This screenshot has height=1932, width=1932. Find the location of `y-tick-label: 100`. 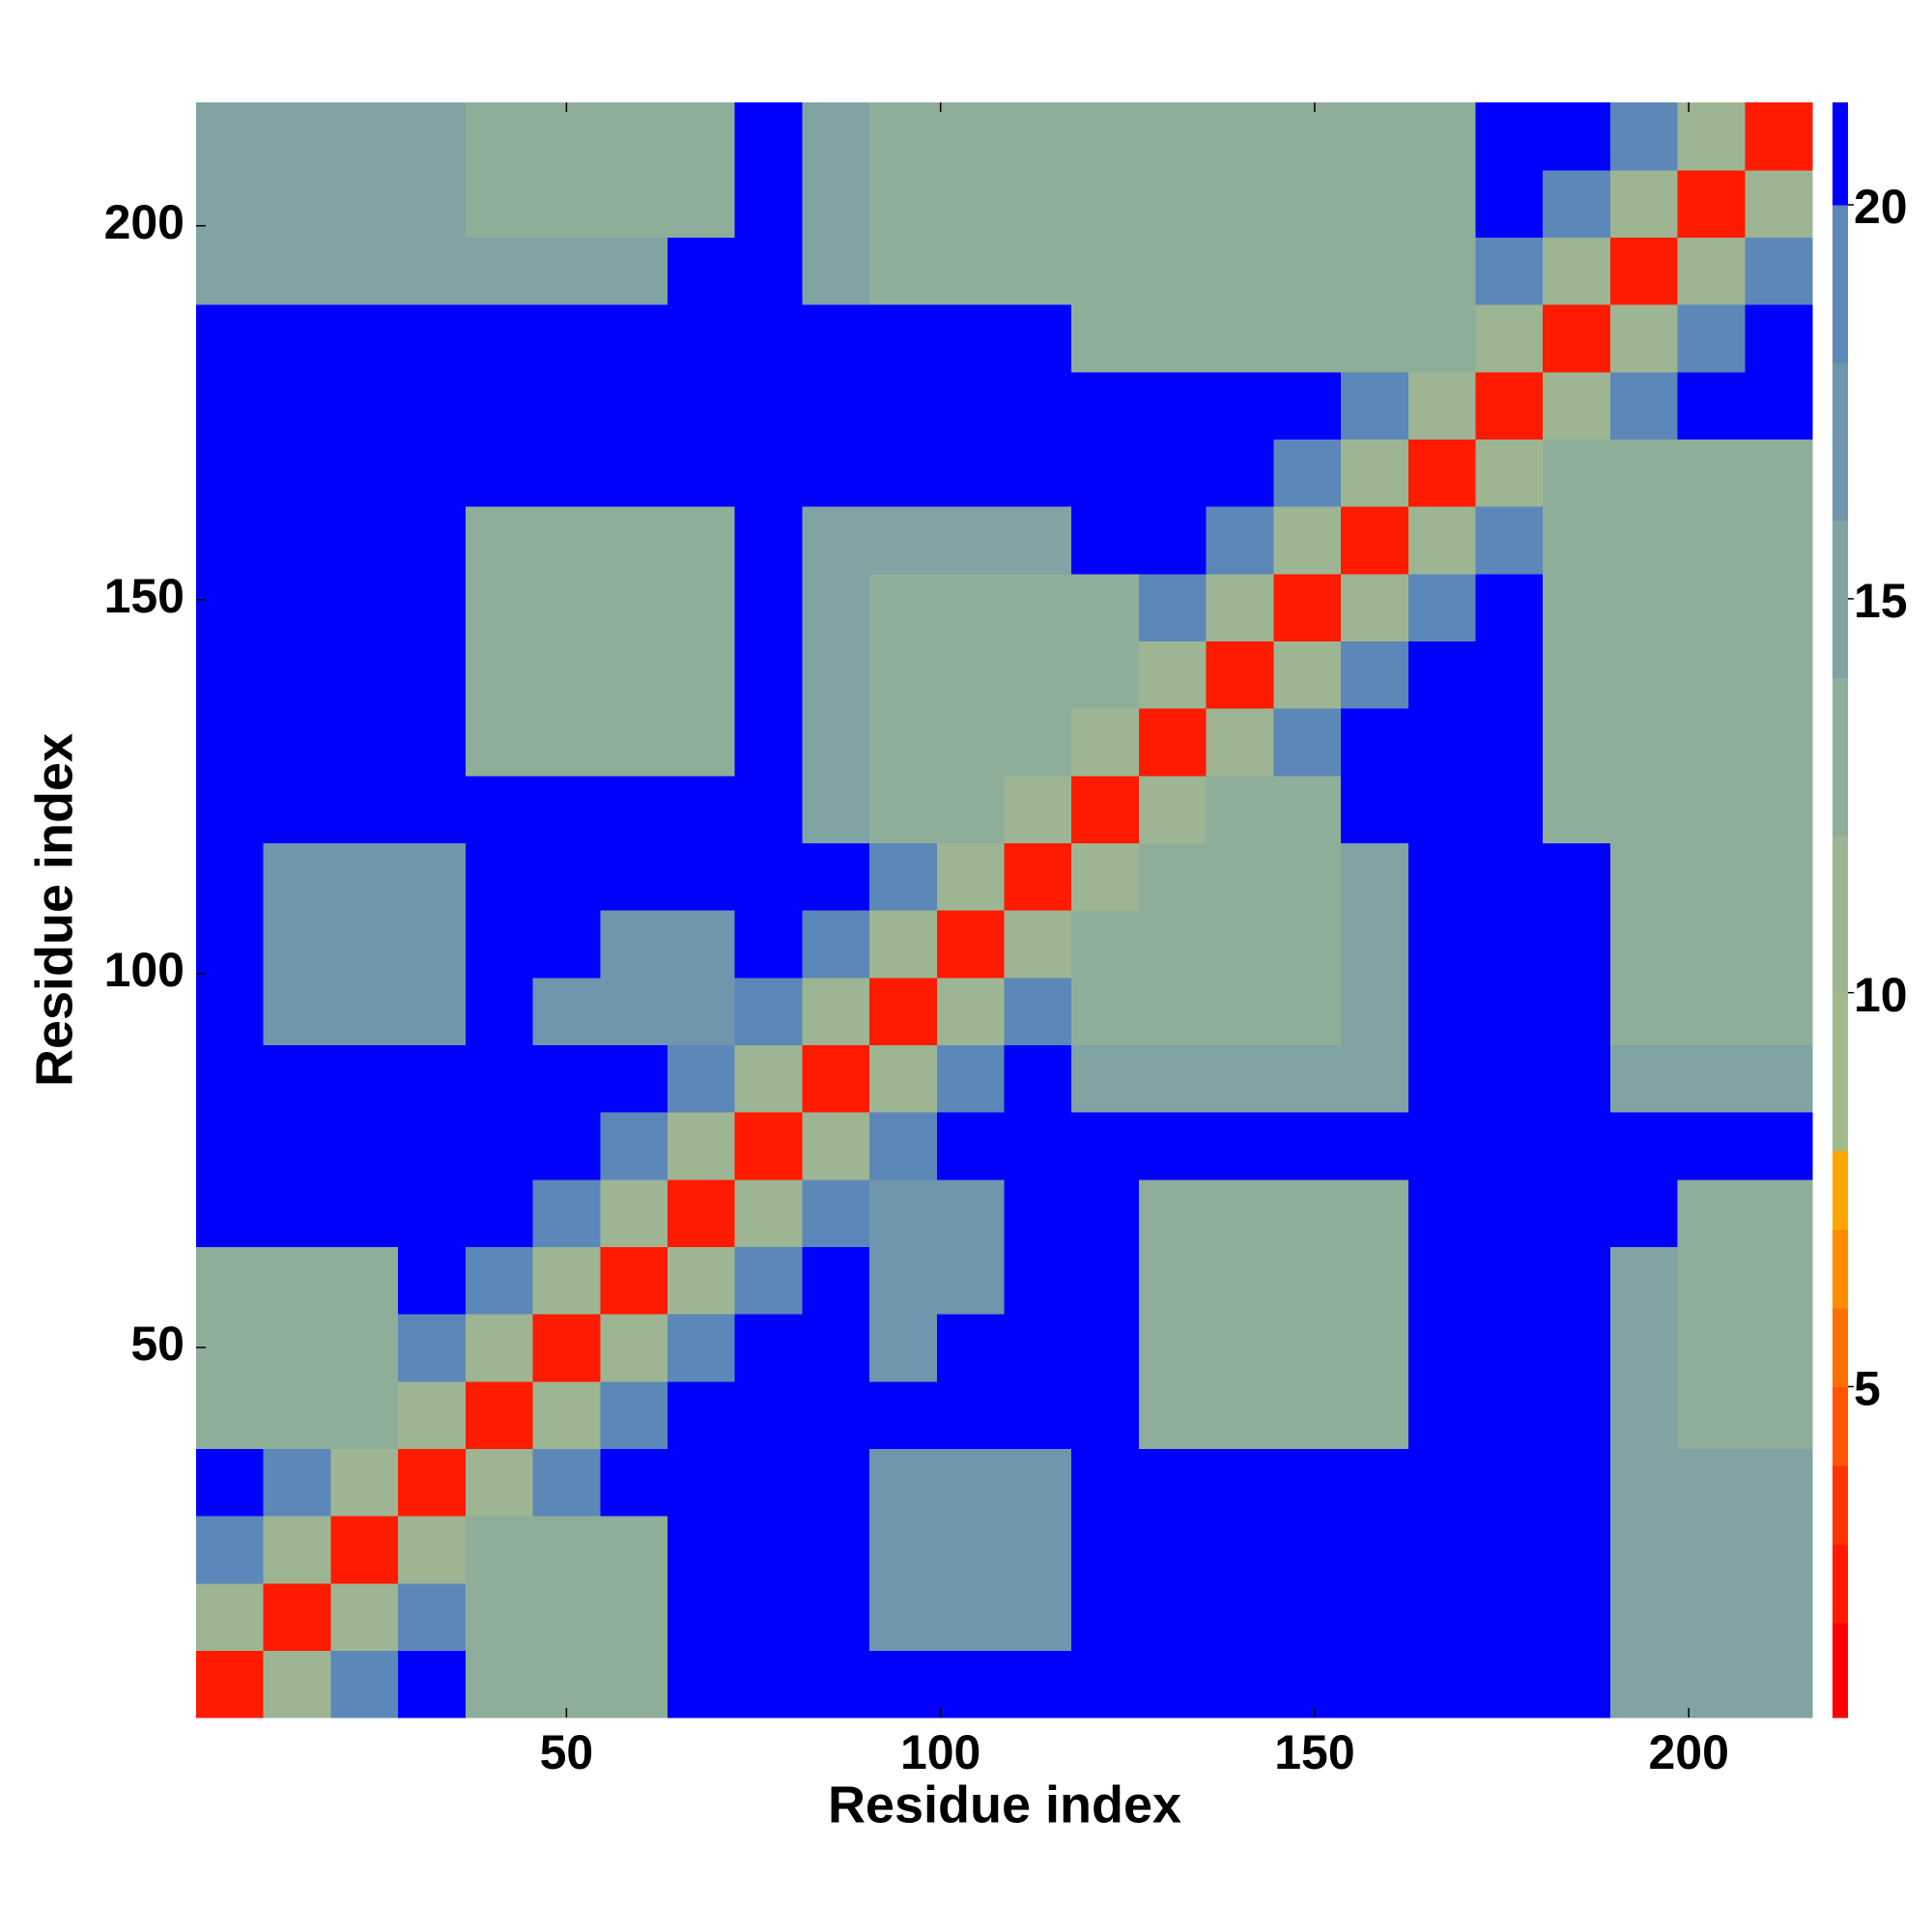

y-tick-label: 100 is located at coordinates (144, 970).